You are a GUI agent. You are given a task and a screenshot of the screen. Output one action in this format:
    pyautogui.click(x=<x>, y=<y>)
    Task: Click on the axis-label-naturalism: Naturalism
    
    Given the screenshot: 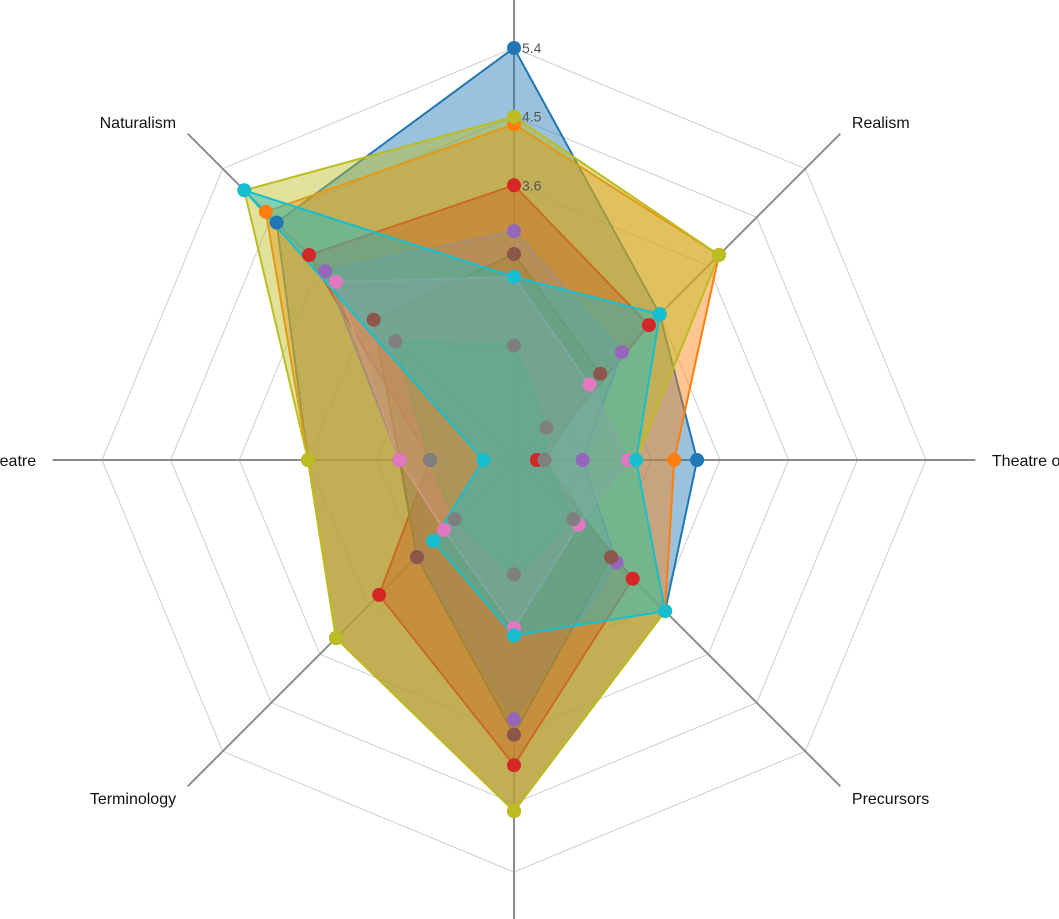 What is the action you would take?
    pyautogui.click(x=138, y=123)
    